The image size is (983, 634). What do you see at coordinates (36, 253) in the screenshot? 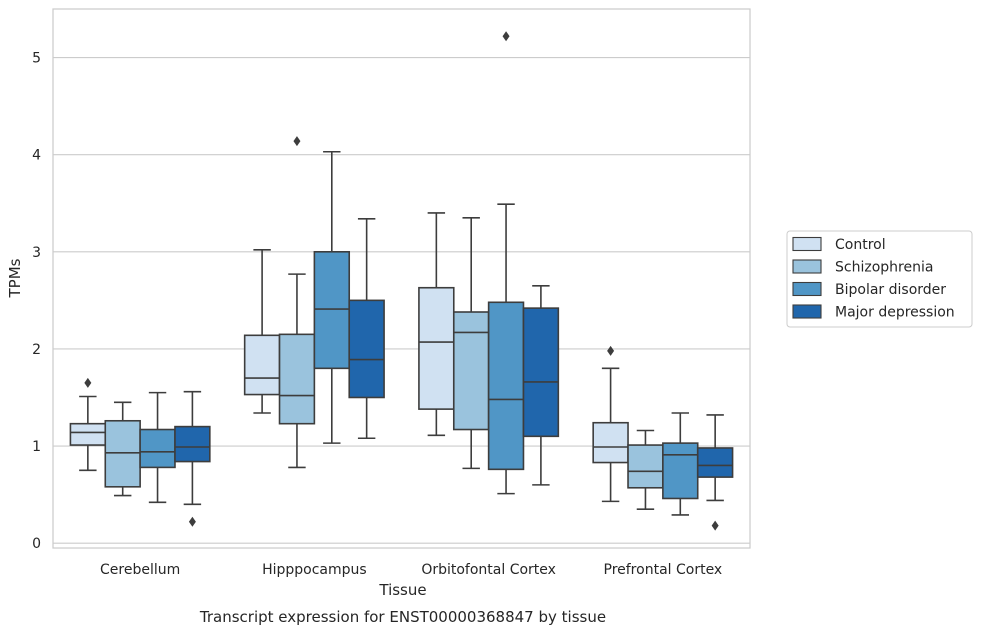
I see `y-tick-label: 3` at bounding box center [36, 253].